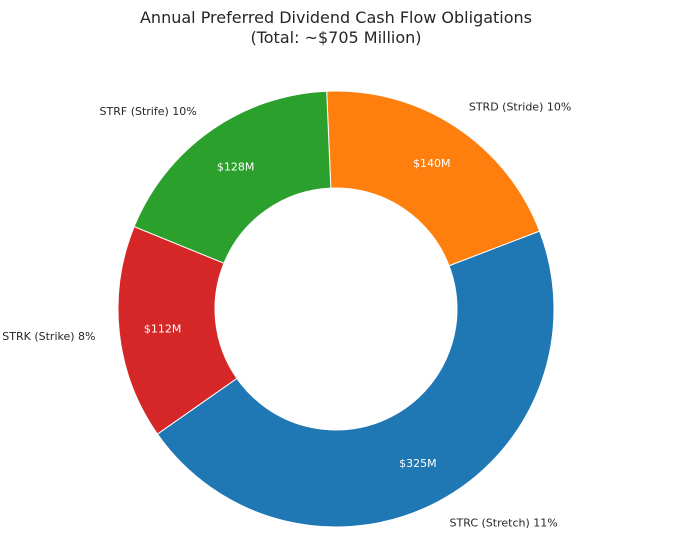 The image size is (700, 560). Describe the element at coordinates (418, 463) in the screenshot. I see `value-label-strc: $325M` at that location.